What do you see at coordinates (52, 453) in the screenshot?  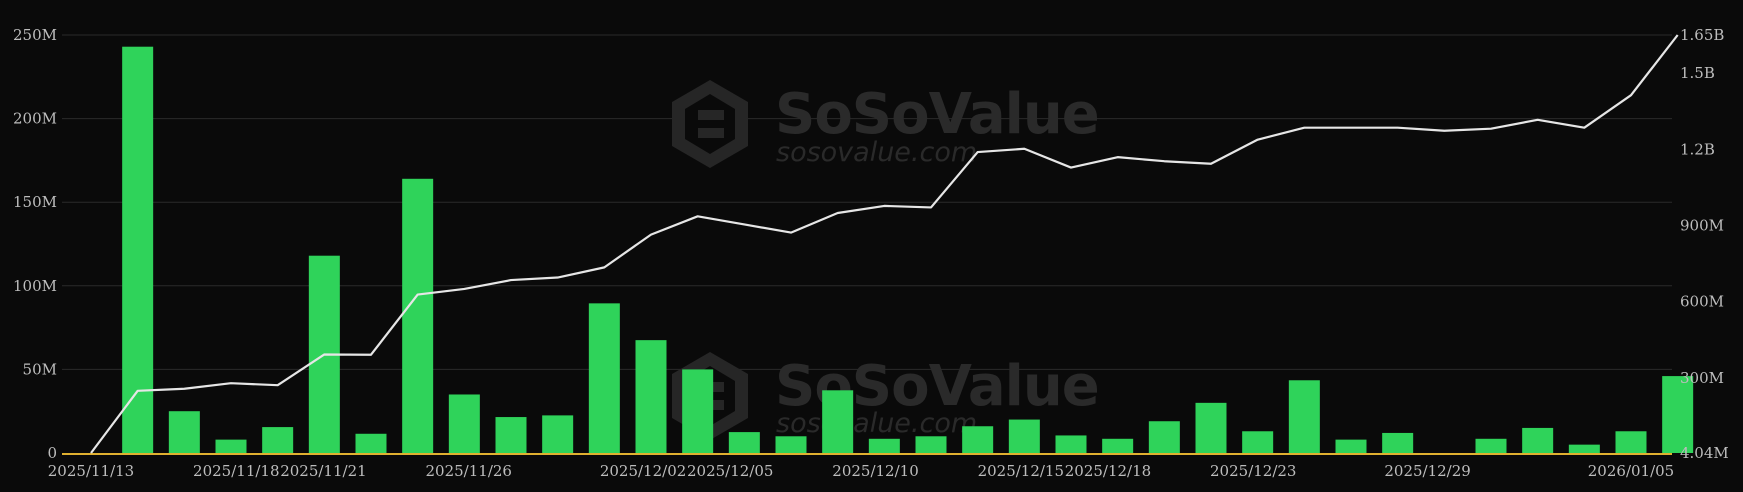 I see `y-left-tick-label: 0` at bounding box center [52, 453].